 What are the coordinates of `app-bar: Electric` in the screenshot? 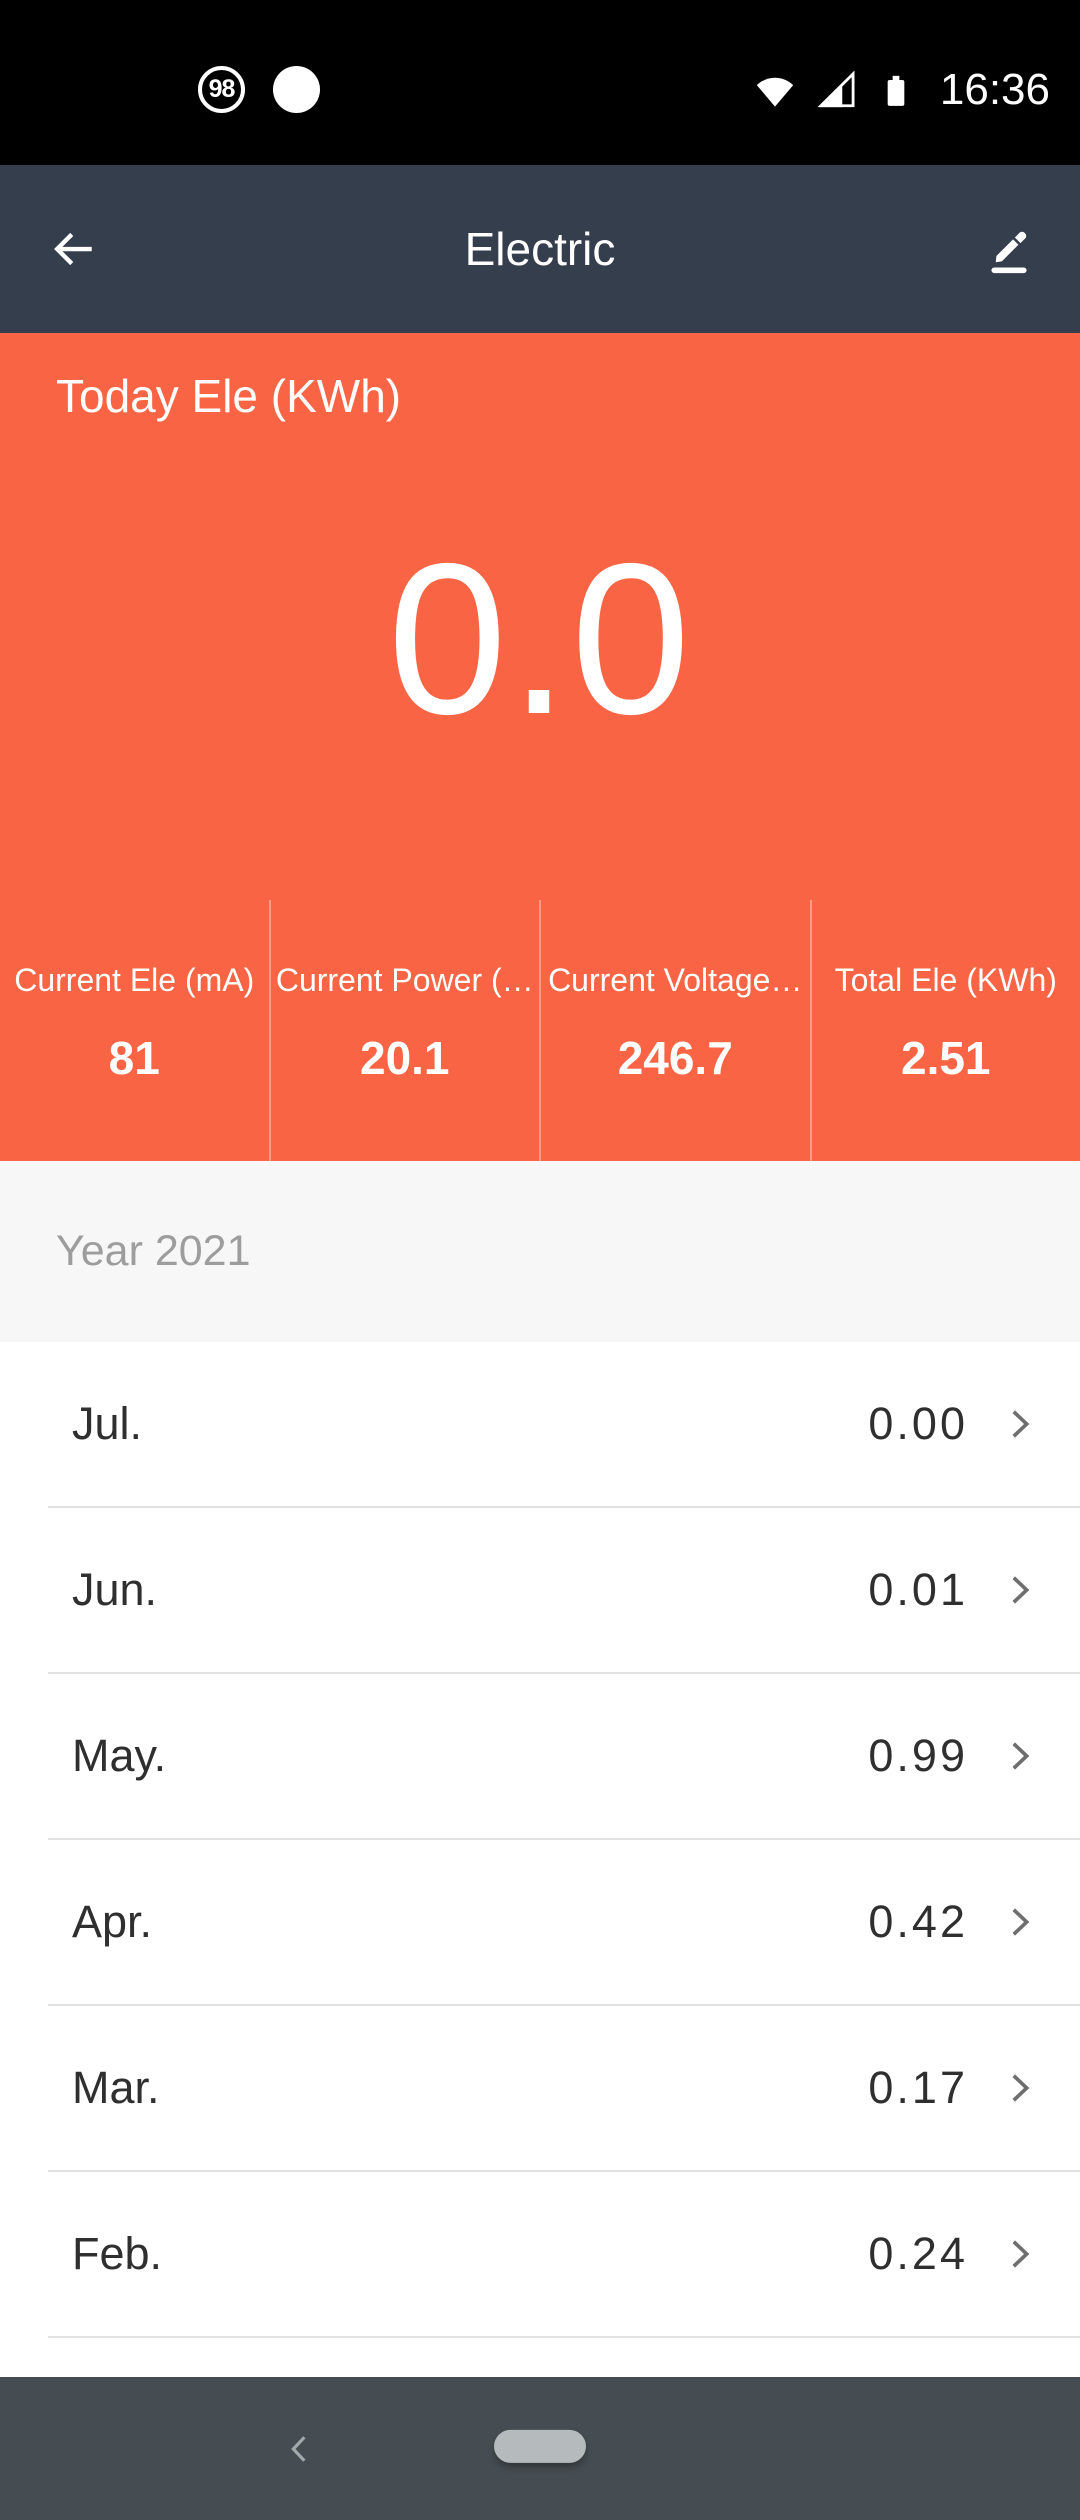 It's located at (540, 249).